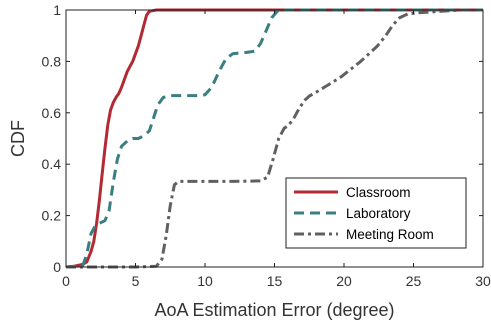 The image size is (491, 324). I want to click on x-tick-label: 0, so click(66, 281).